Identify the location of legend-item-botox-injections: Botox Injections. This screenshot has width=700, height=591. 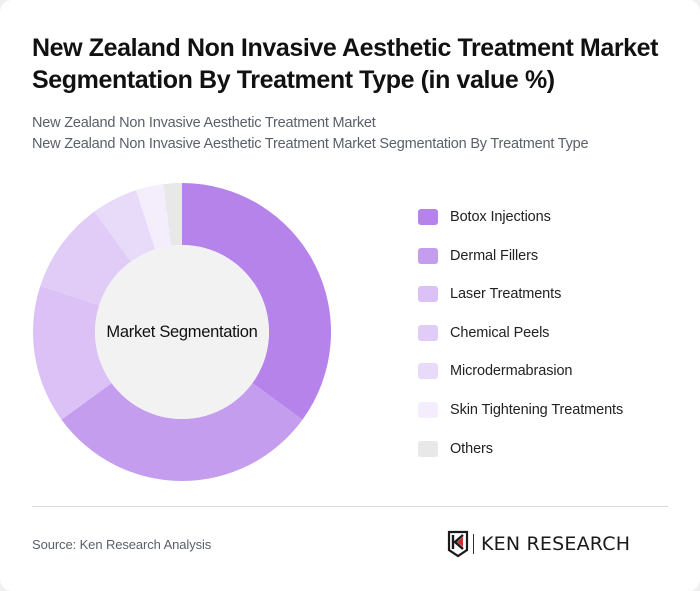
(520, 217).